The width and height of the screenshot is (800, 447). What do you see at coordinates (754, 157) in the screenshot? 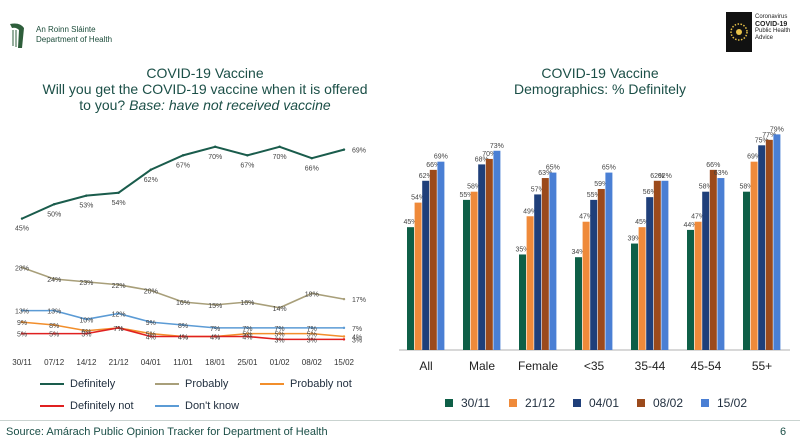
I see `bar-label-55-21-12: 69%` at bounding box center [754, 157].